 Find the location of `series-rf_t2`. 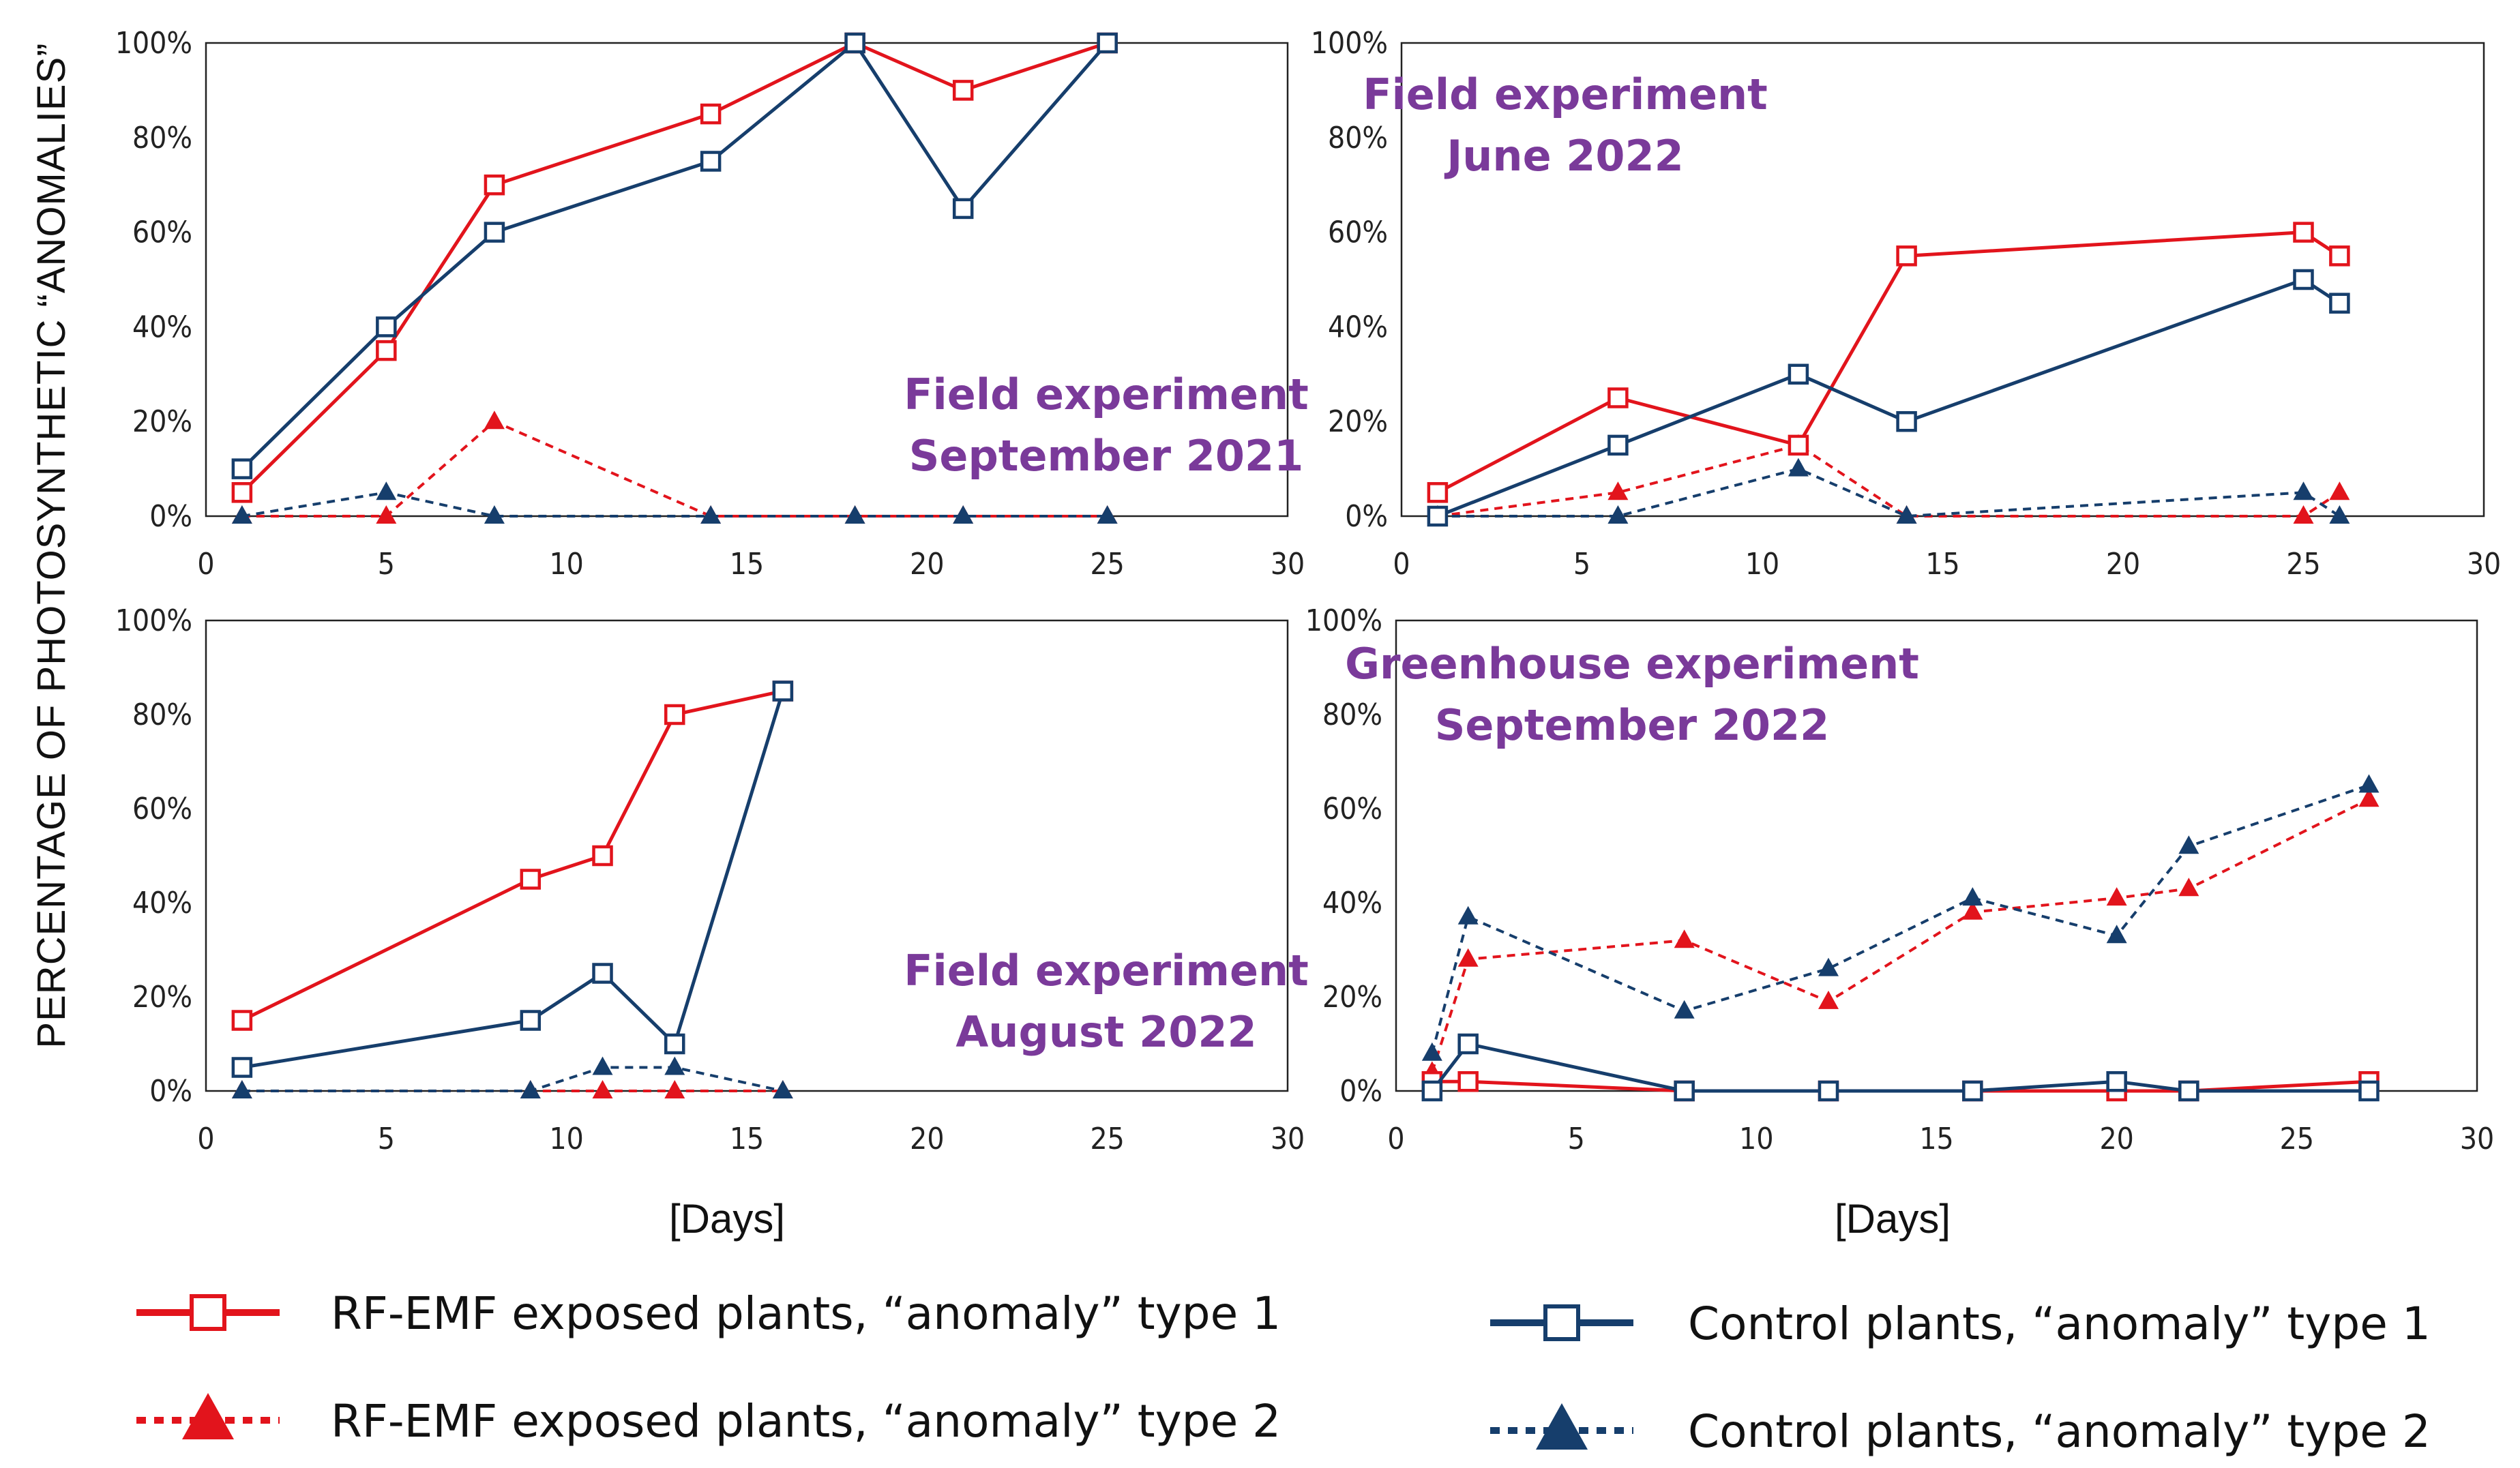

series-rf_t2 is located at coordinates (512, 1089).